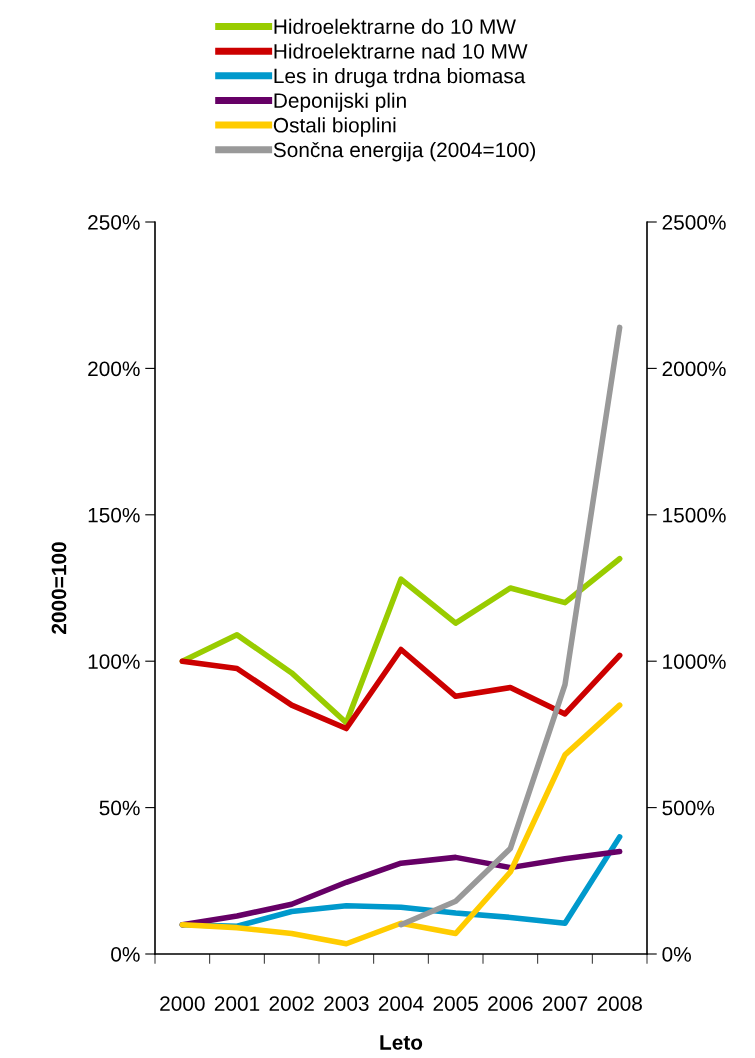 Image resolution: width=755 pixels, height=1058 pixels. Describe the element at coordinates (565, 1003) in the screenshot. I see `x-tick-label: 2007` at that location.